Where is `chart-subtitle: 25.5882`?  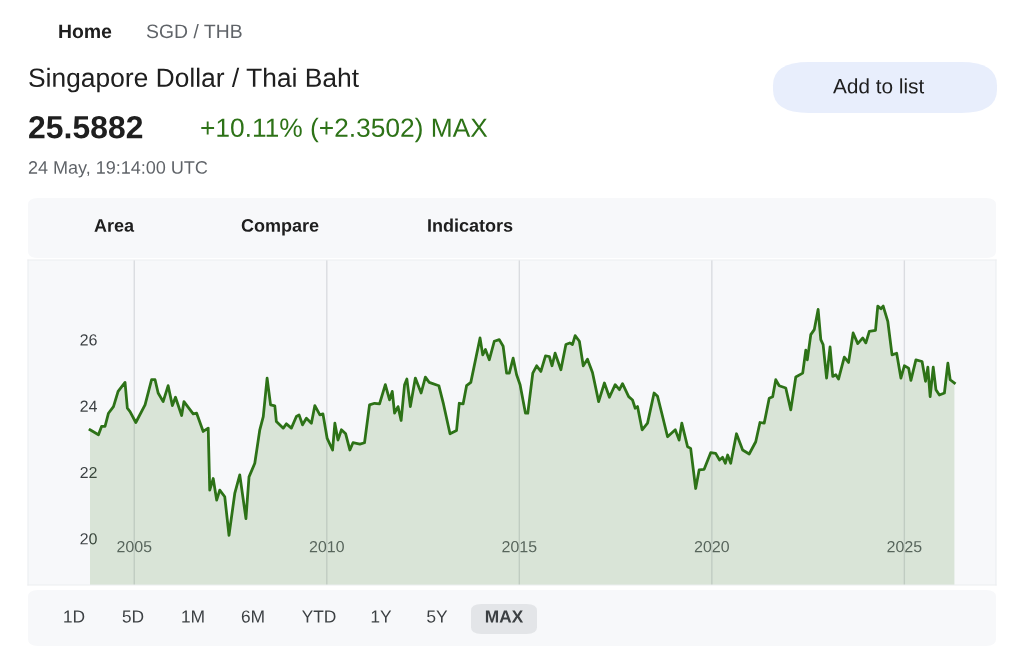 chart-subtitle: 25.5882 is located at coordinates (86, 127).